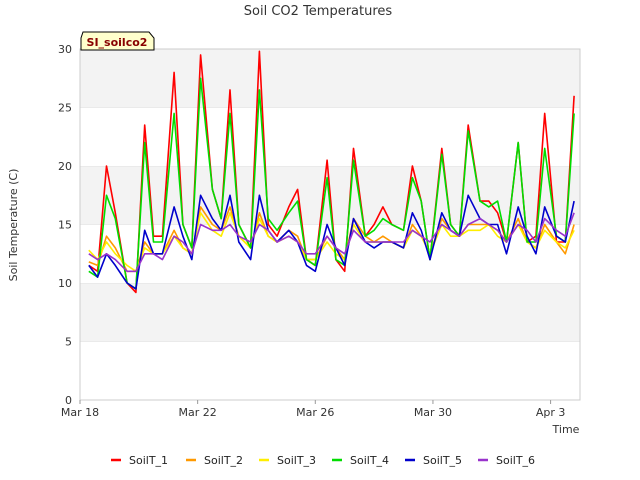  Describe the element at coordinates (68, 342) in the screenshot. I see `y-tick-label: 5` at that location.